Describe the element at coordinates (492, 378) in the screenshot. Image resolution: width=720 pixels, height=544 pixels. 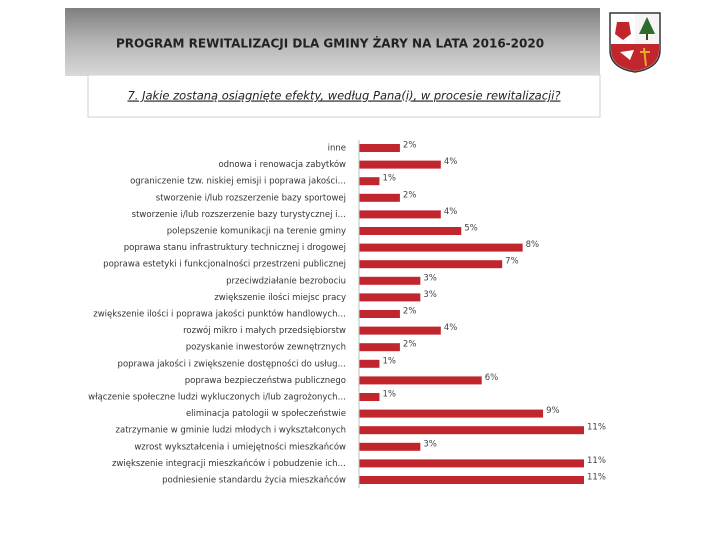
I see `value-label: 6%` at that location.